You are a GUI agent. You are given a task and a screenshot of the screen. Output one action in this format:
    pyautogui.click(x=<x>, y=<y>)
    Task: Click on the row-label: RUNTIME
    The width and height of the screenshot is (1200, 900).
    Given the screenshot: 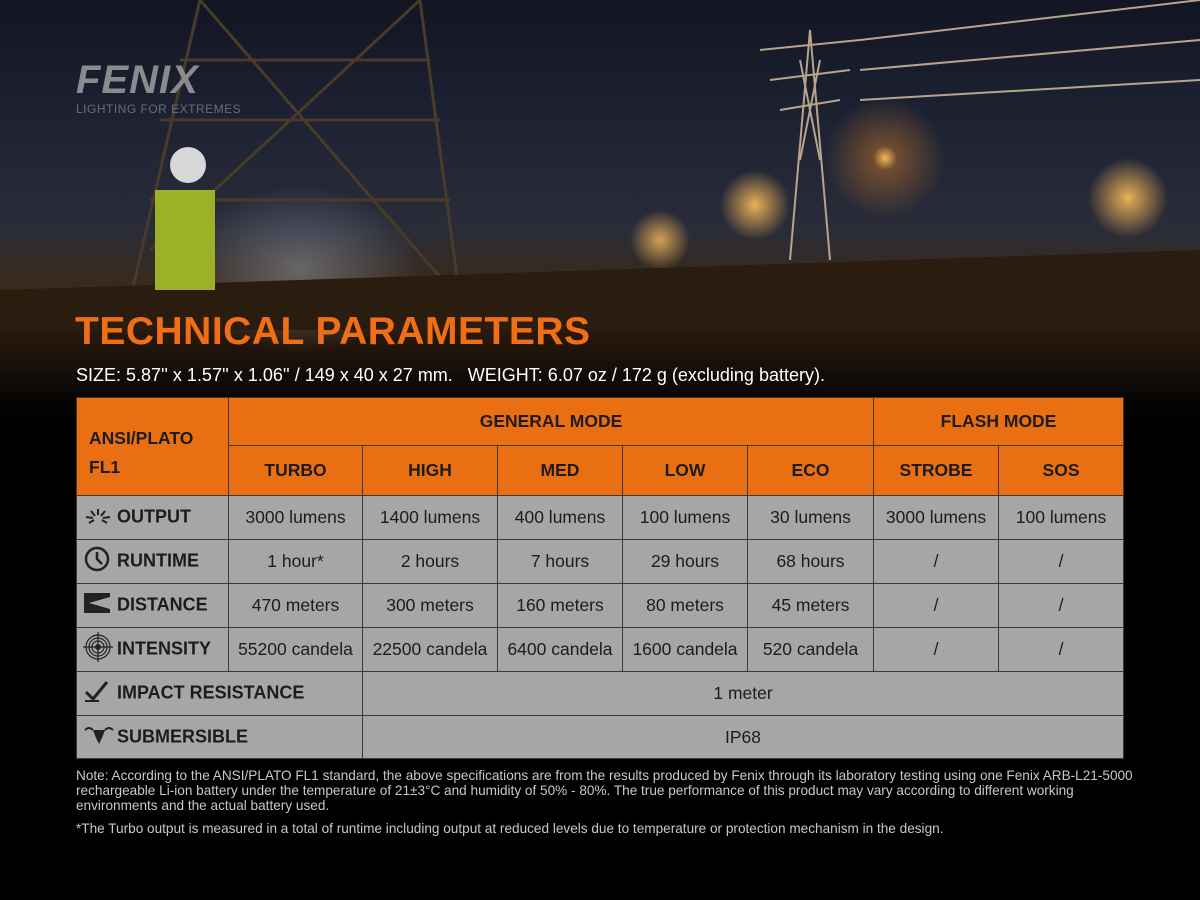 What is the action you would take?
    pyautogui.click(x=158, y=560)
    